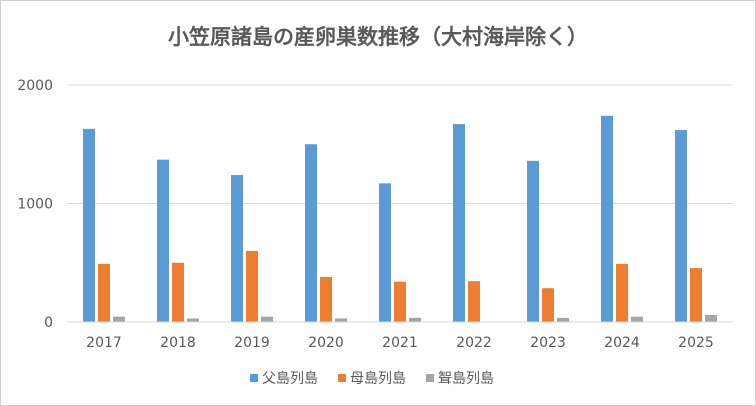 This screenshot has height=406, width=756. What do you see at coordinates (35, 86) in the screenshot?
I see `y-tick-label: 2000` at bounding box center [35, 86].